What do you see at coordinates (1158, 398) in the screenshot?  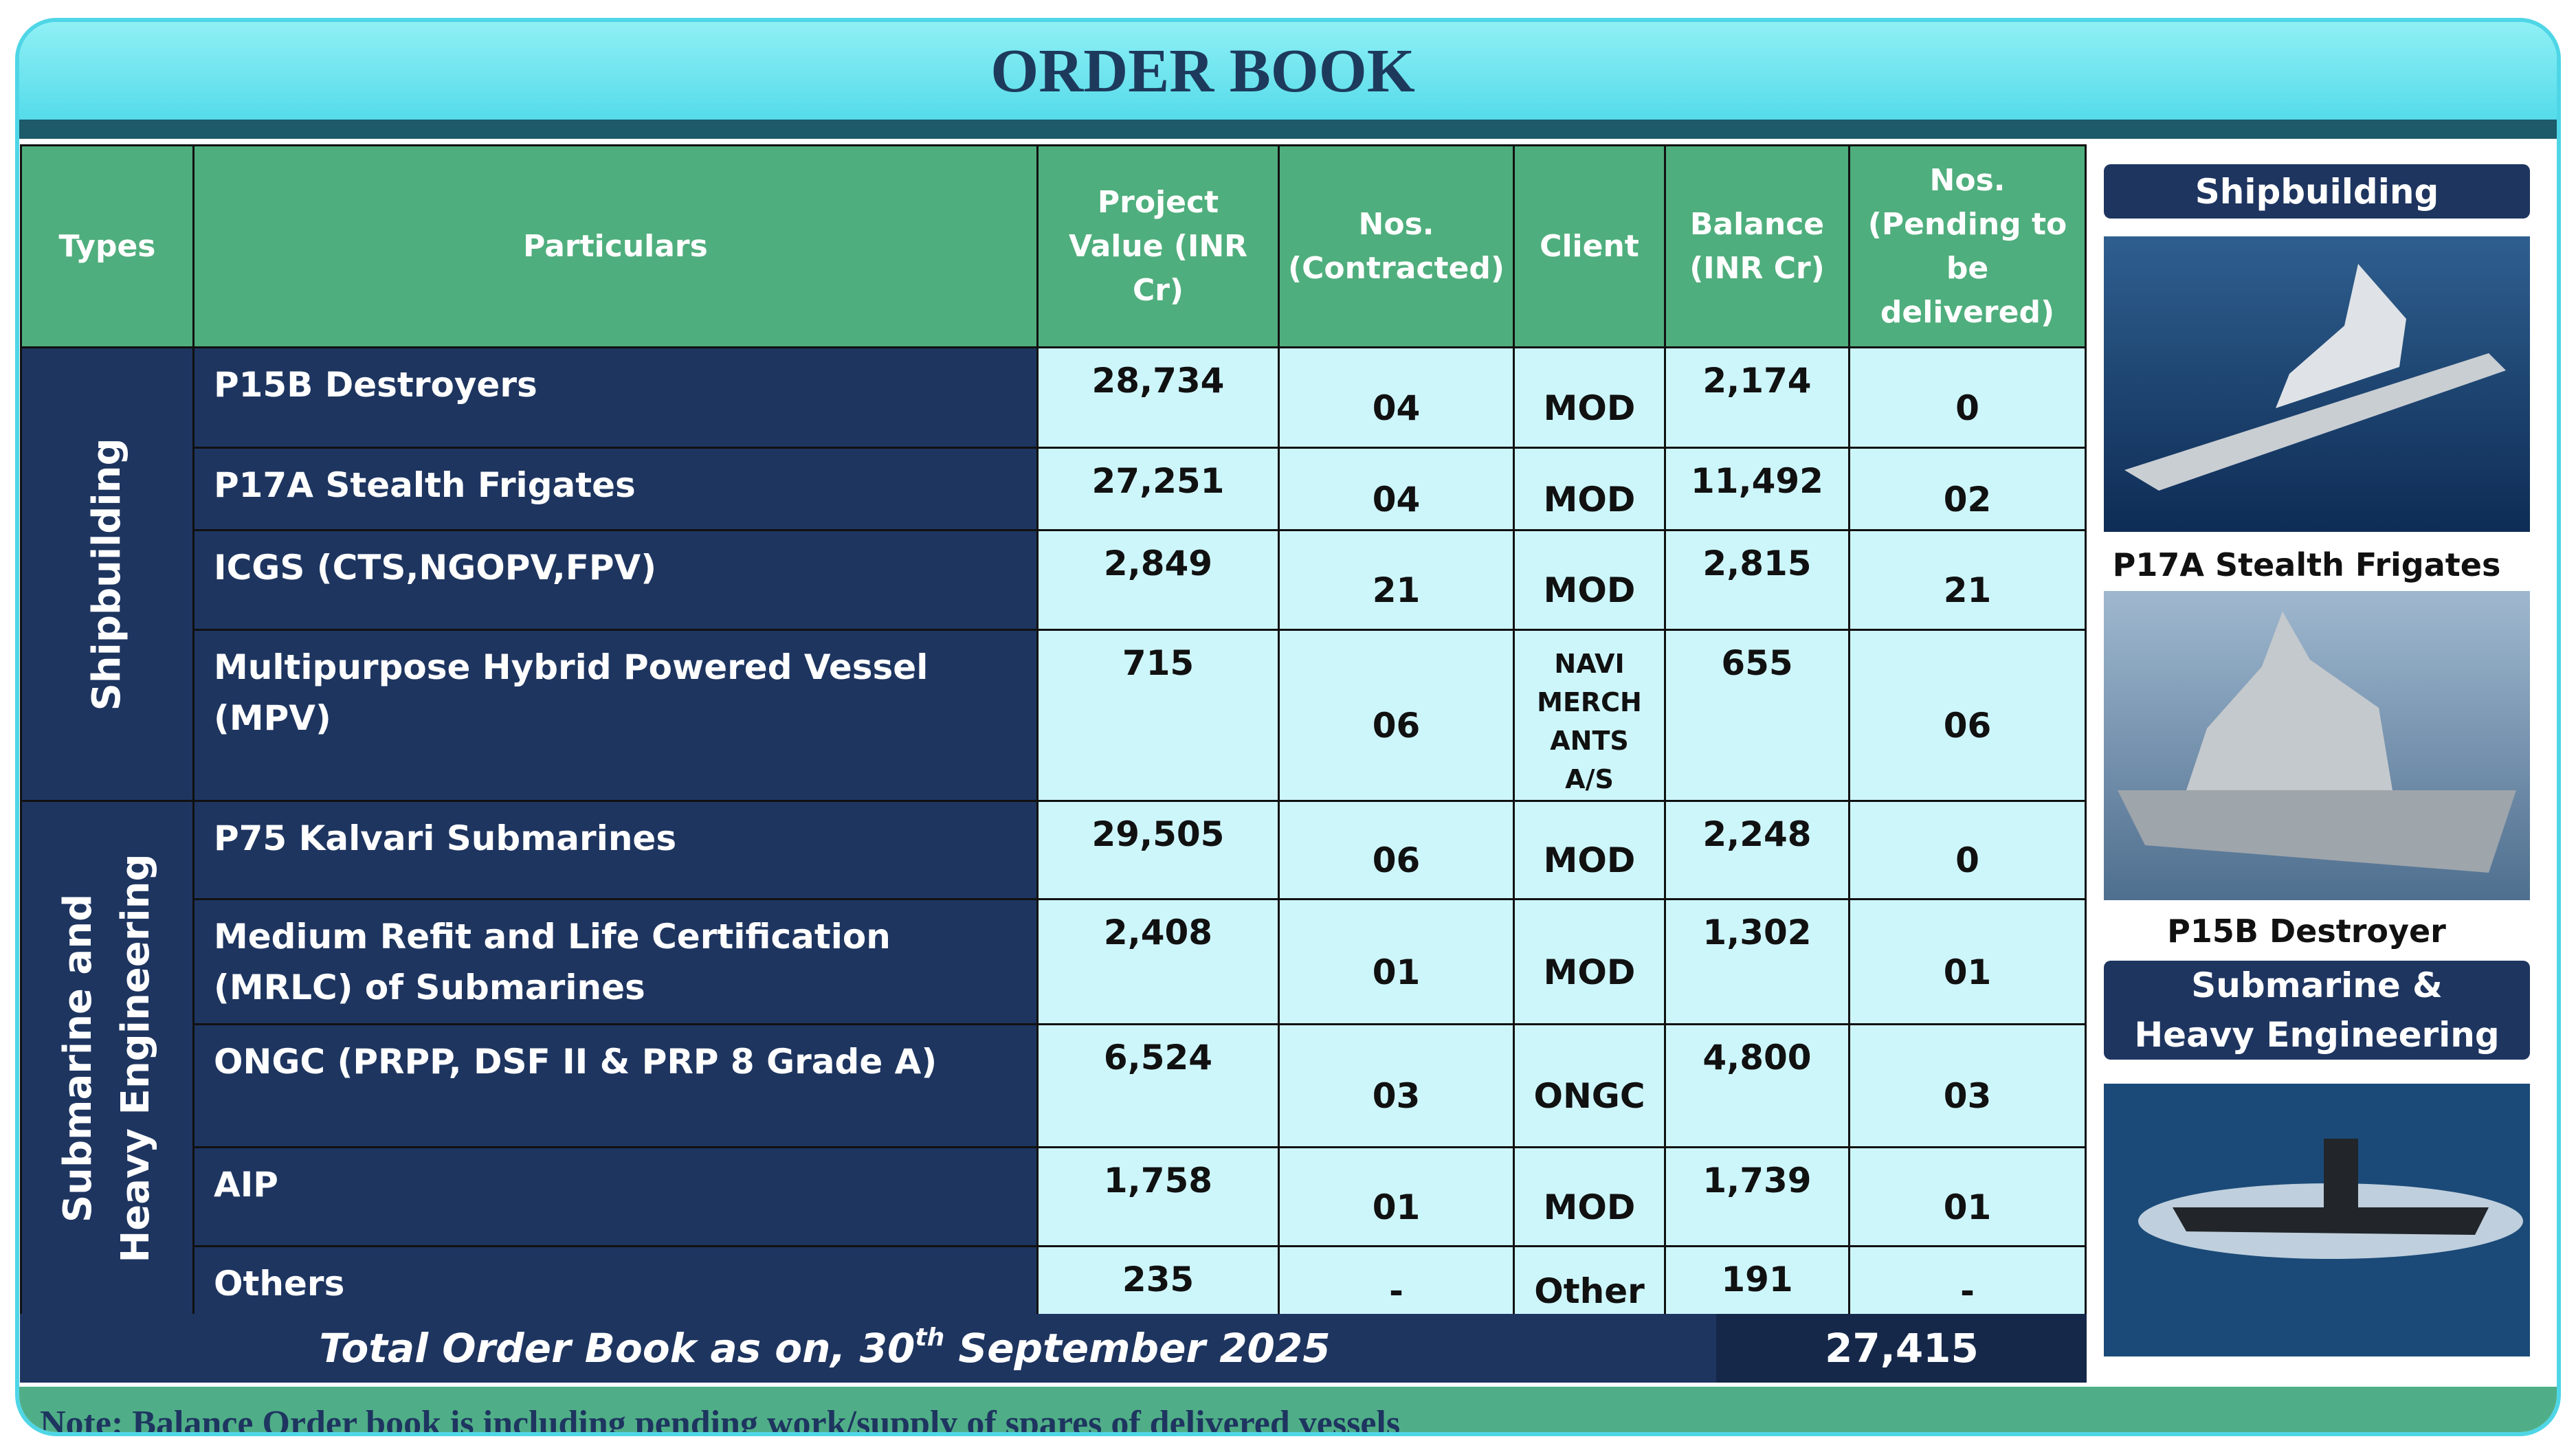 I see `value-cell: 28,734` at bounding box center [1158, 398].